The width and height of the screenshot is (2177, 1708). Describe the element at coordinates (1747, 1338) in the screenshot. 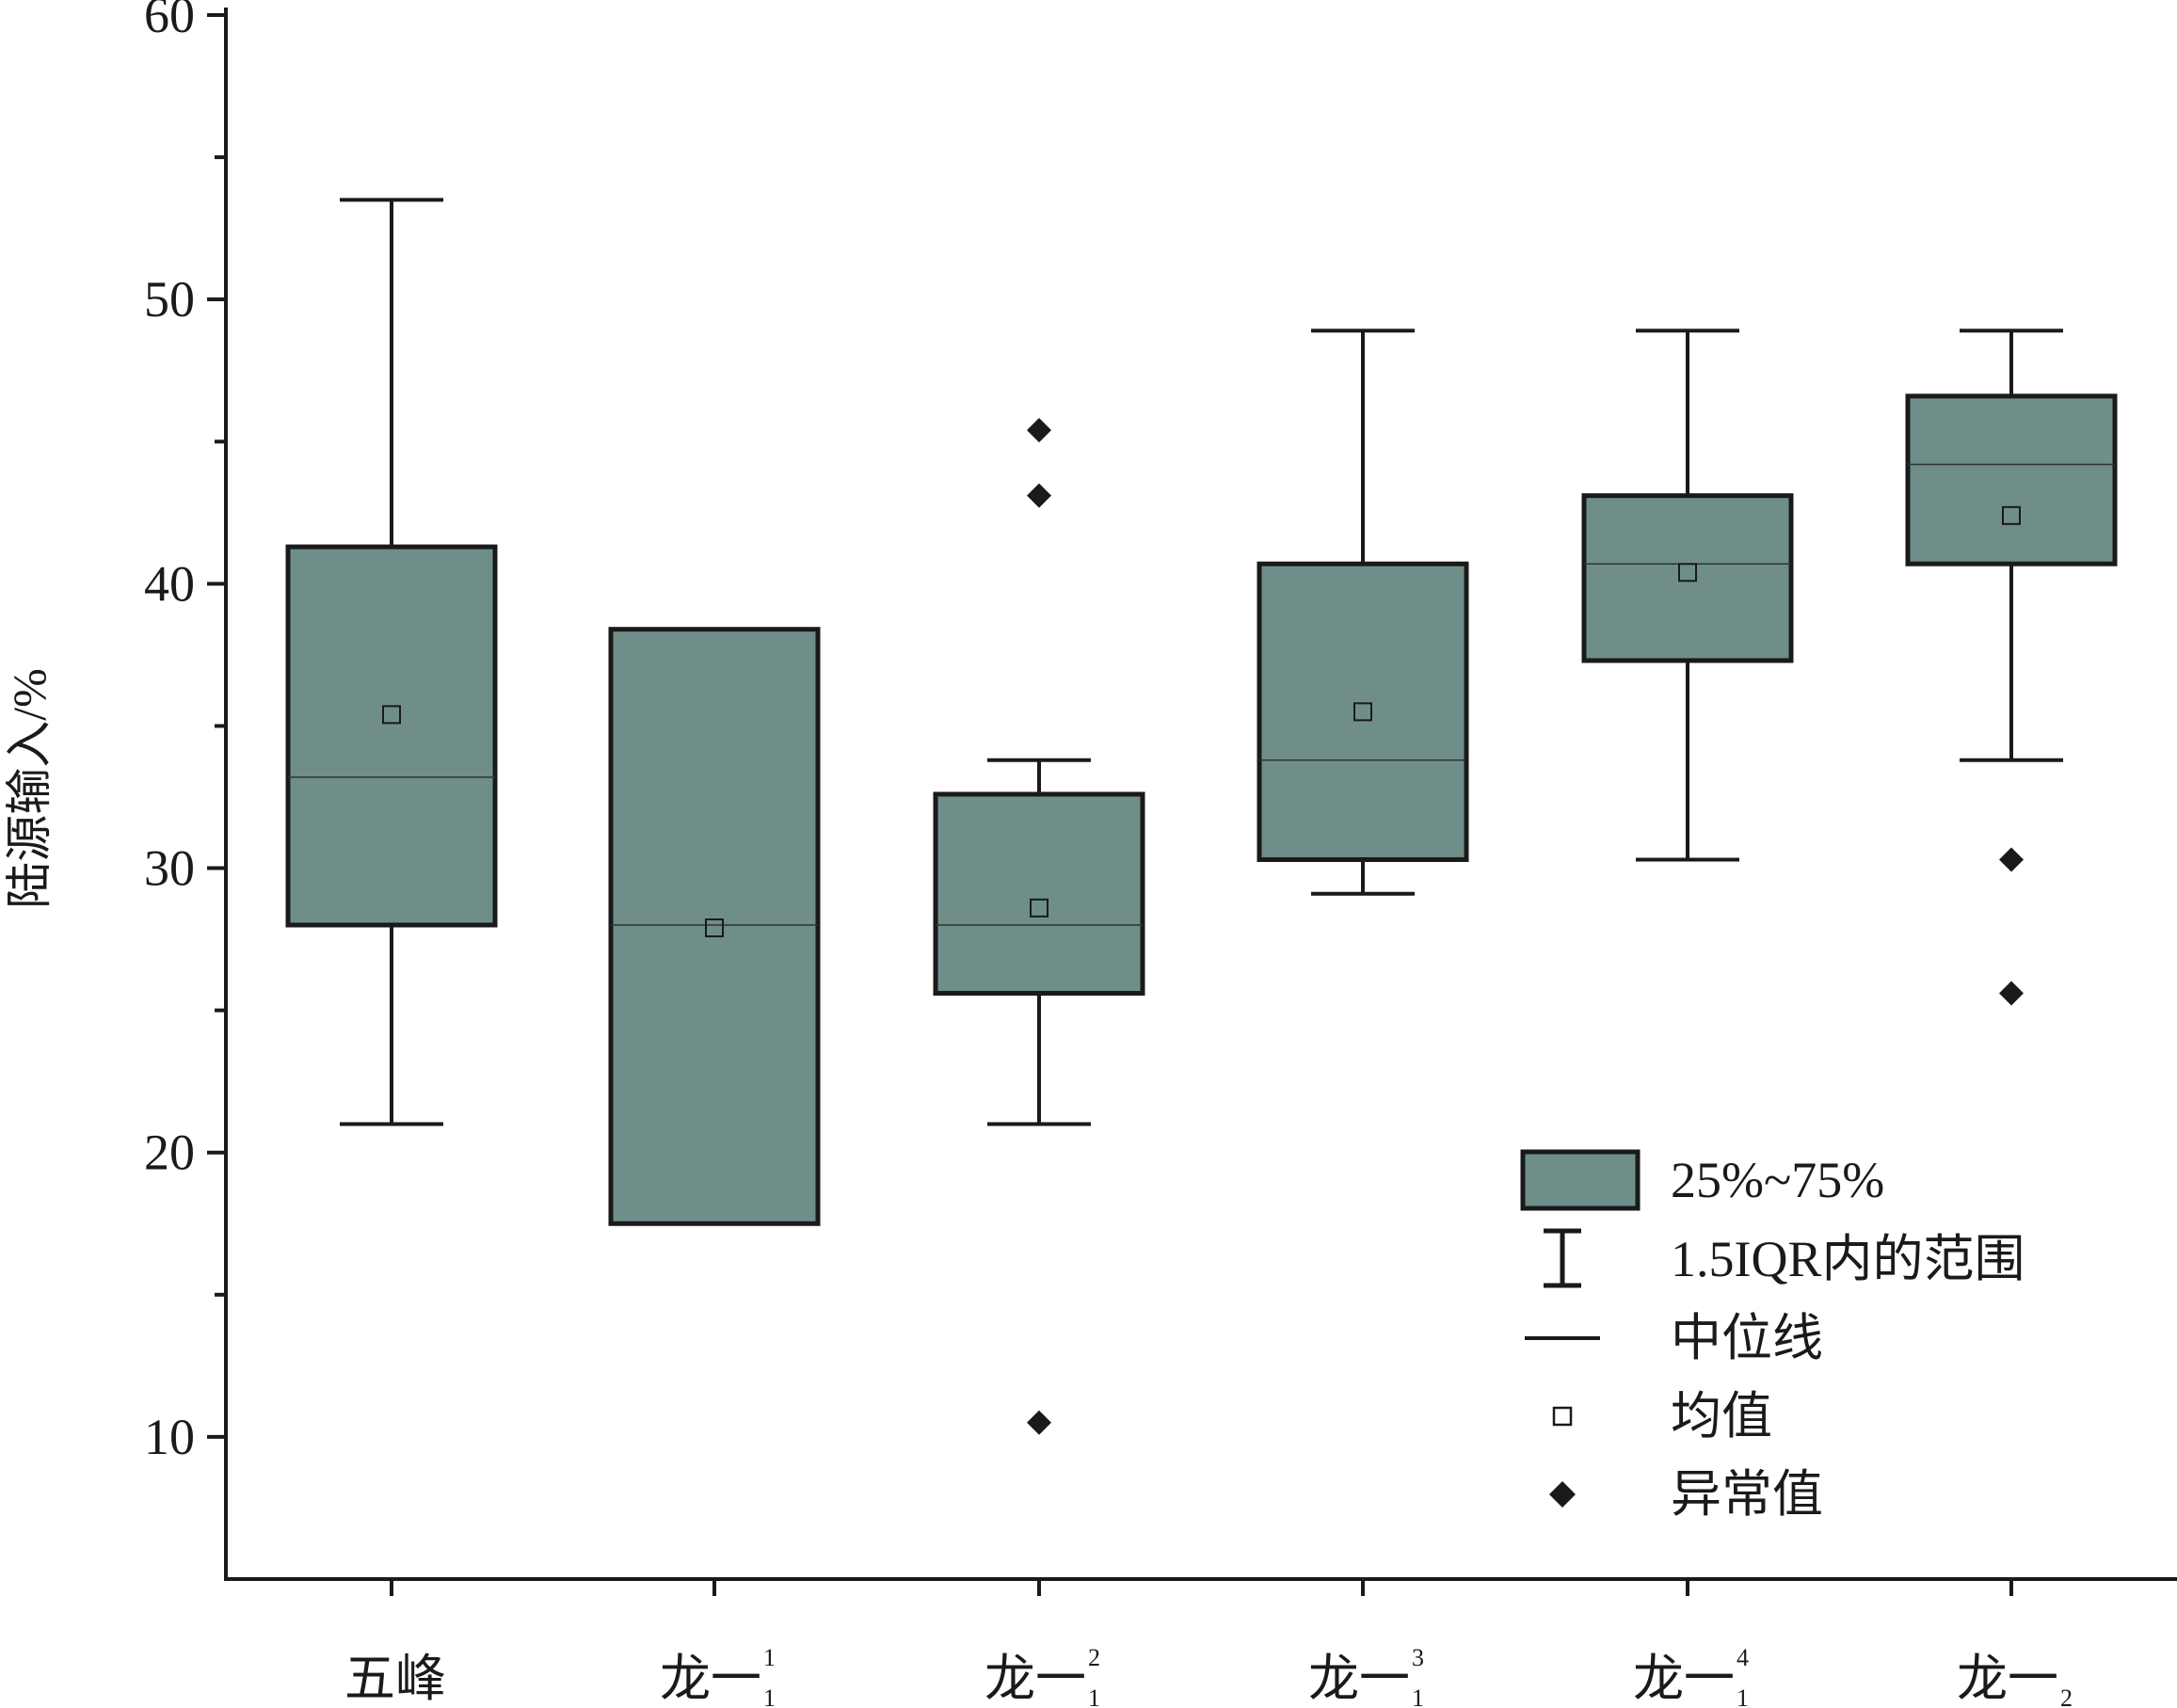

I see `legend-label: 中位线` at that location.